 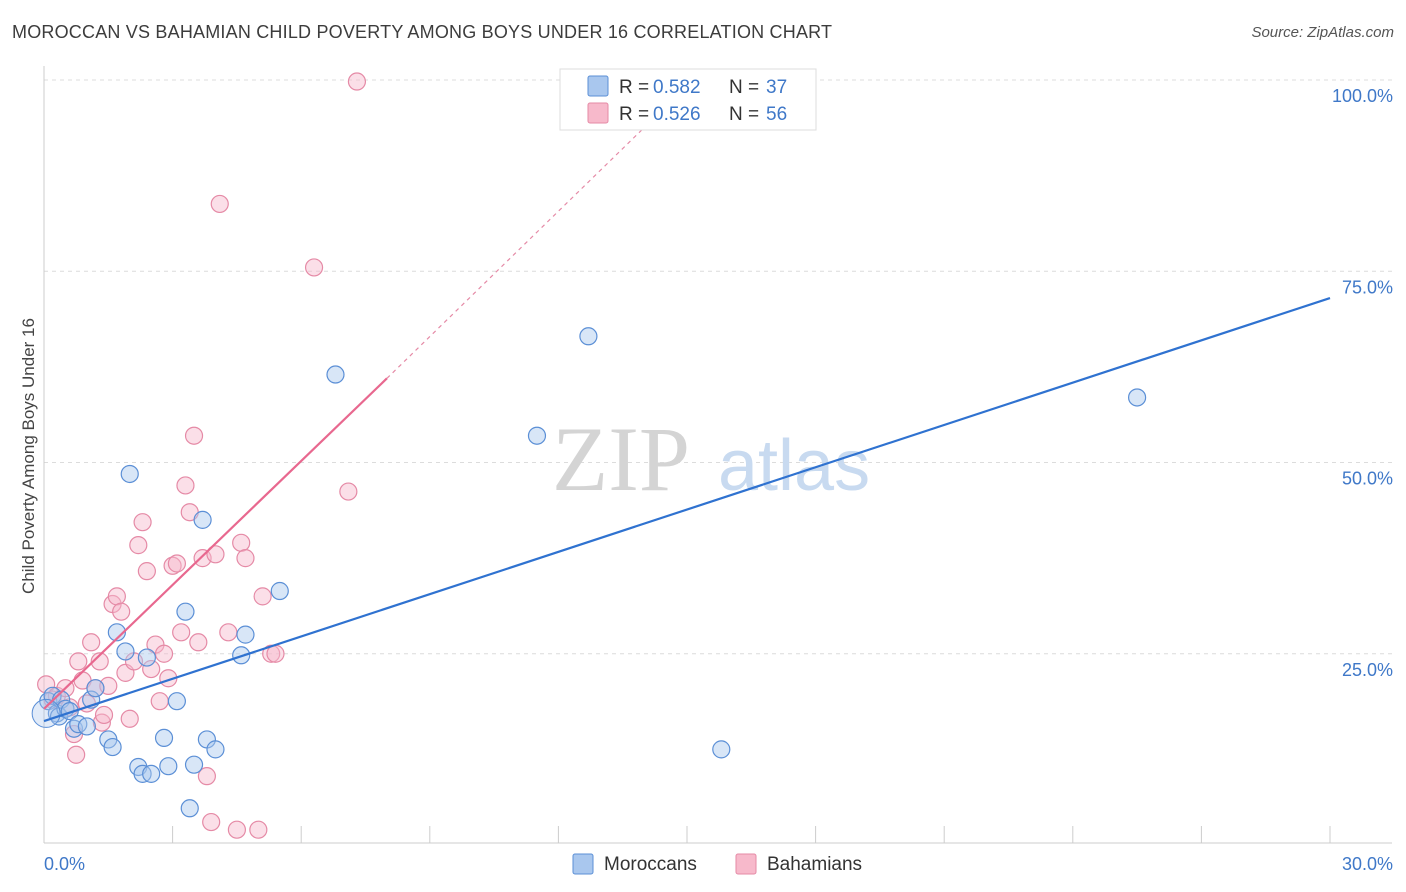 I want to click on legend-n-value: 37, so click(x=776, y=87).